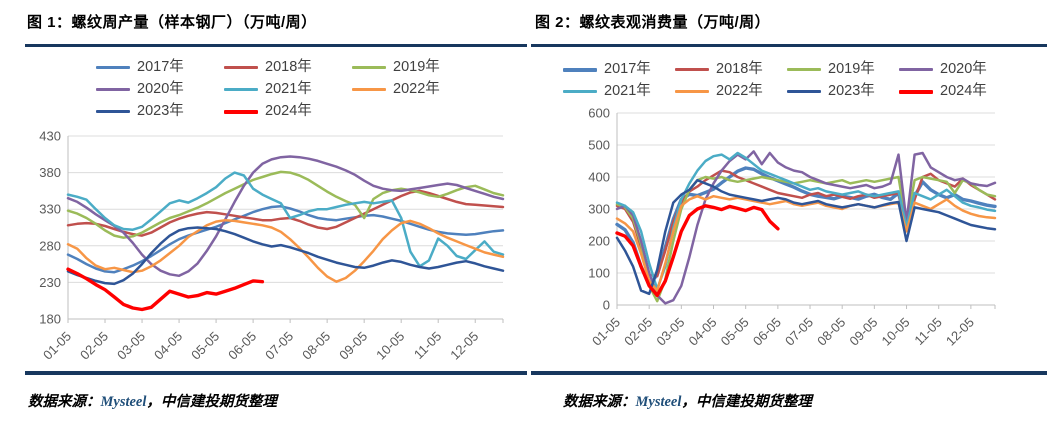 The width and height of the screenshot is (1055, 440). Describe the element at coordinates (599, 113) in the screenshot. I see `y-tick-label: 600` at that location.